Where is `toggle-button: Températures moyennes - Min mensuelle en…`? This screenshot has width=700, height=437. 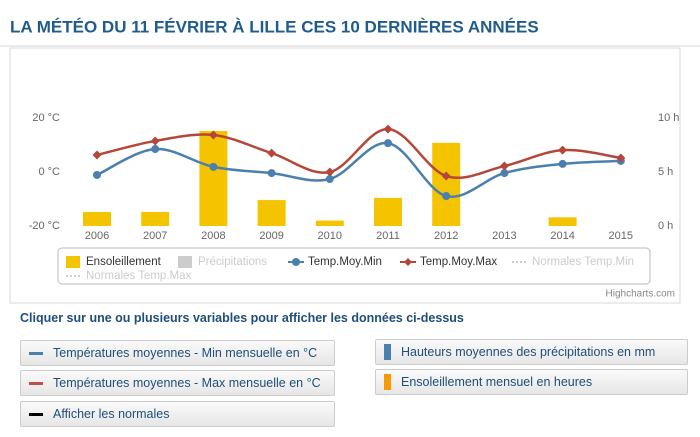 toggle-button: Températures moyennes - Min mensuelle en… is located at coordinates (177, 353).